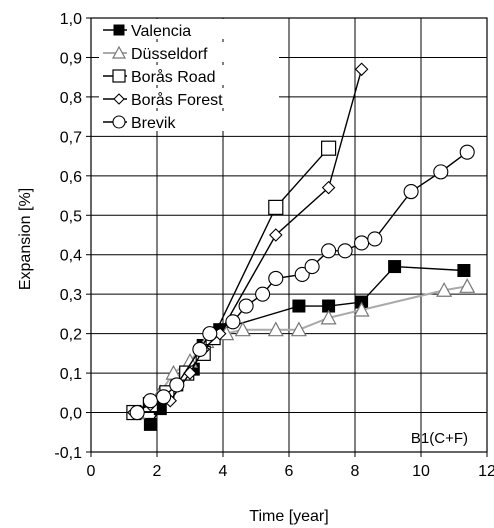 This screenshot has width=494, height=528. I want to click on legend-entry: Düsseldorf, so click(189, 52).